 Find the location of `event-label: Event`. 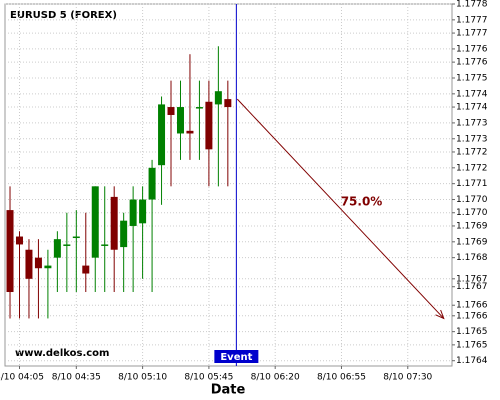

event-label: Event is located at coordinates (236, 357).